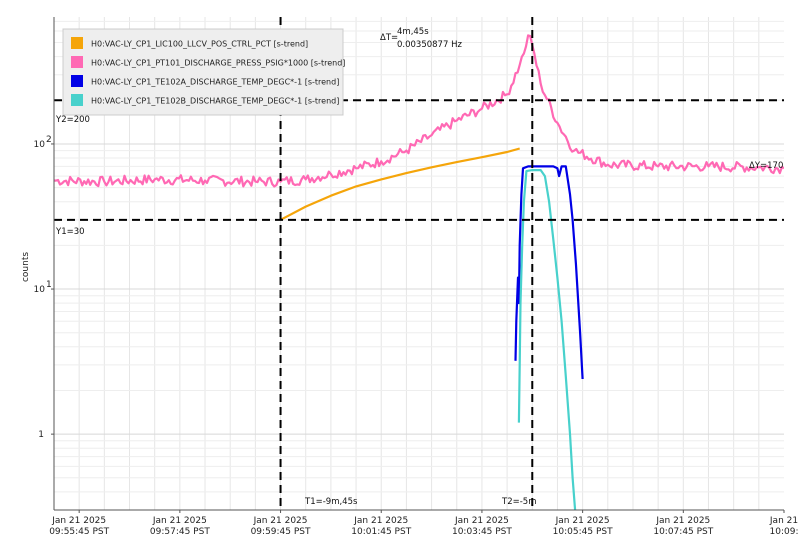  What do you see at coordinates (79, 532) in the screenshot?
I see `x-tick-label-time: 09:55:45 PST` at bounding box center [79, 532].